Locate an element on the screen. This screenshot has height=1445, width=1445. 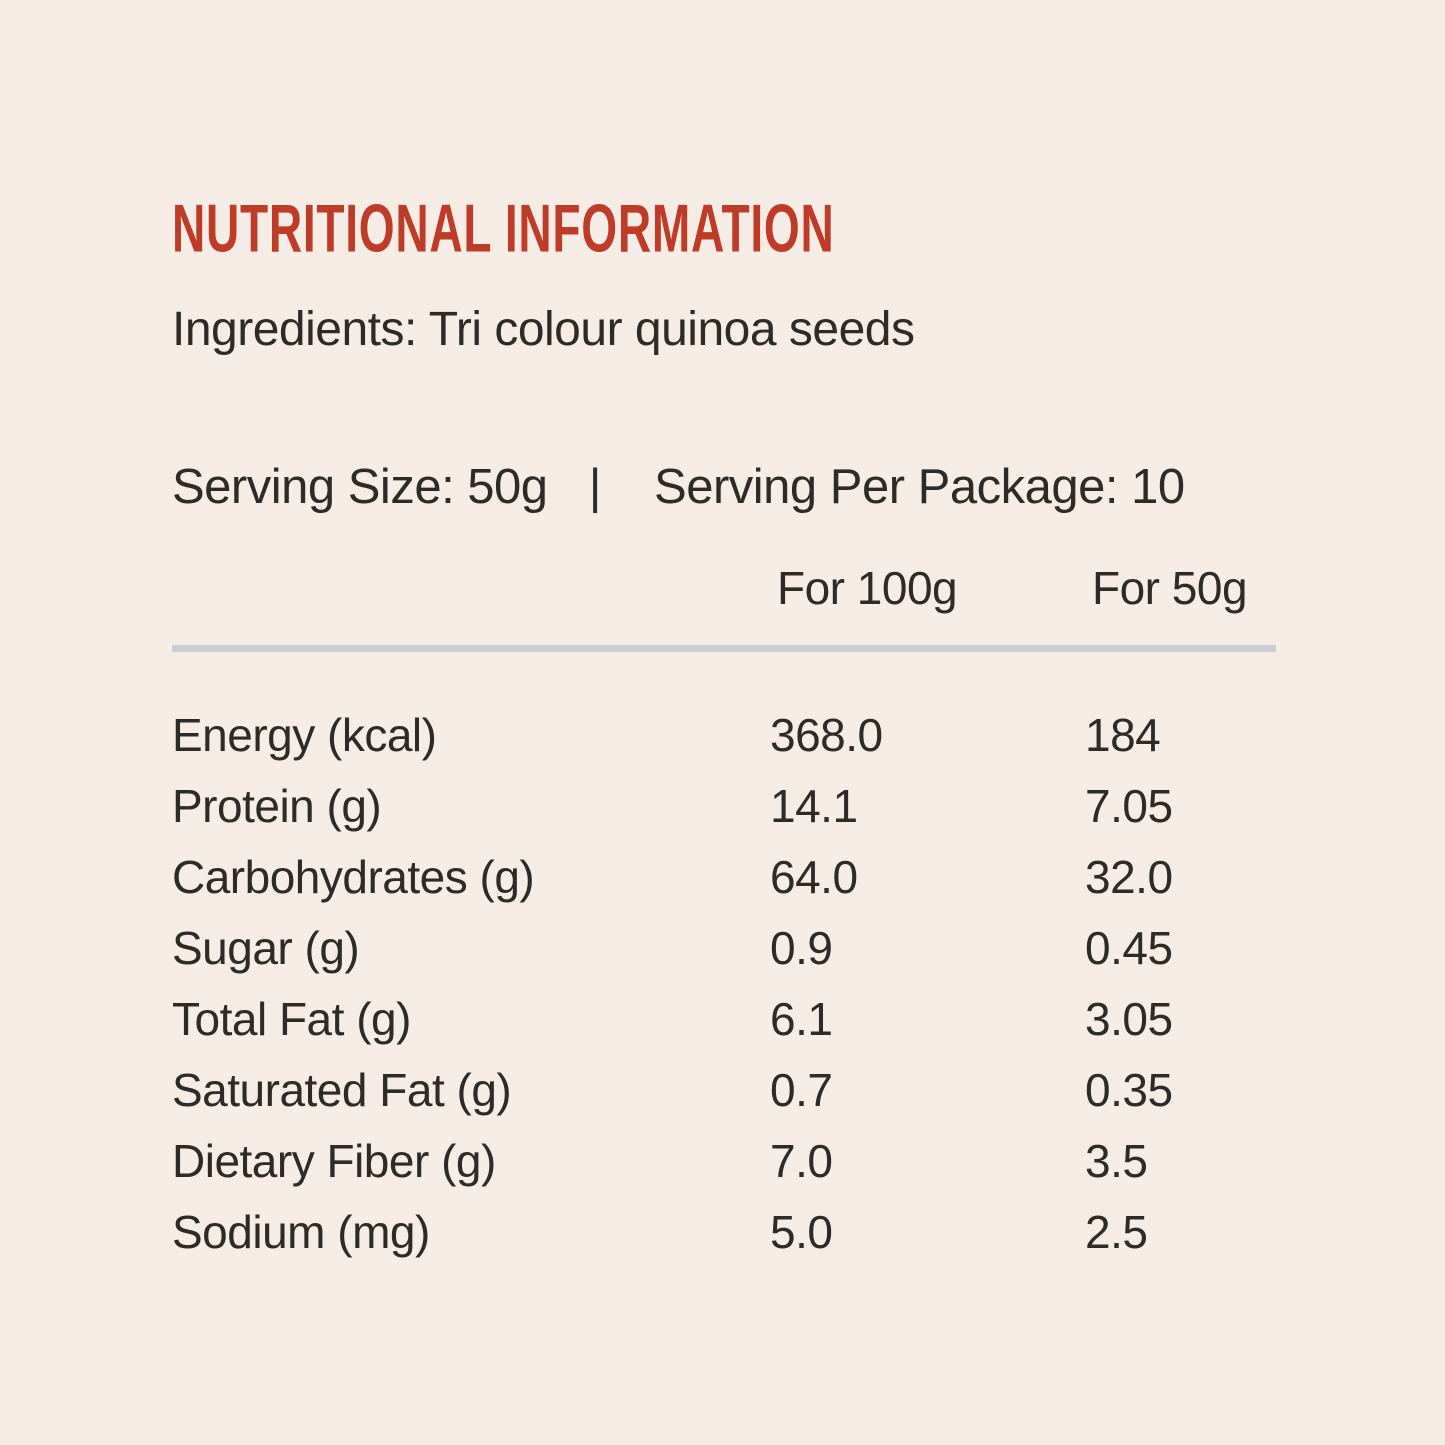
serving-size-label: Serving Size: 50g is located at coordinates (360, 487).